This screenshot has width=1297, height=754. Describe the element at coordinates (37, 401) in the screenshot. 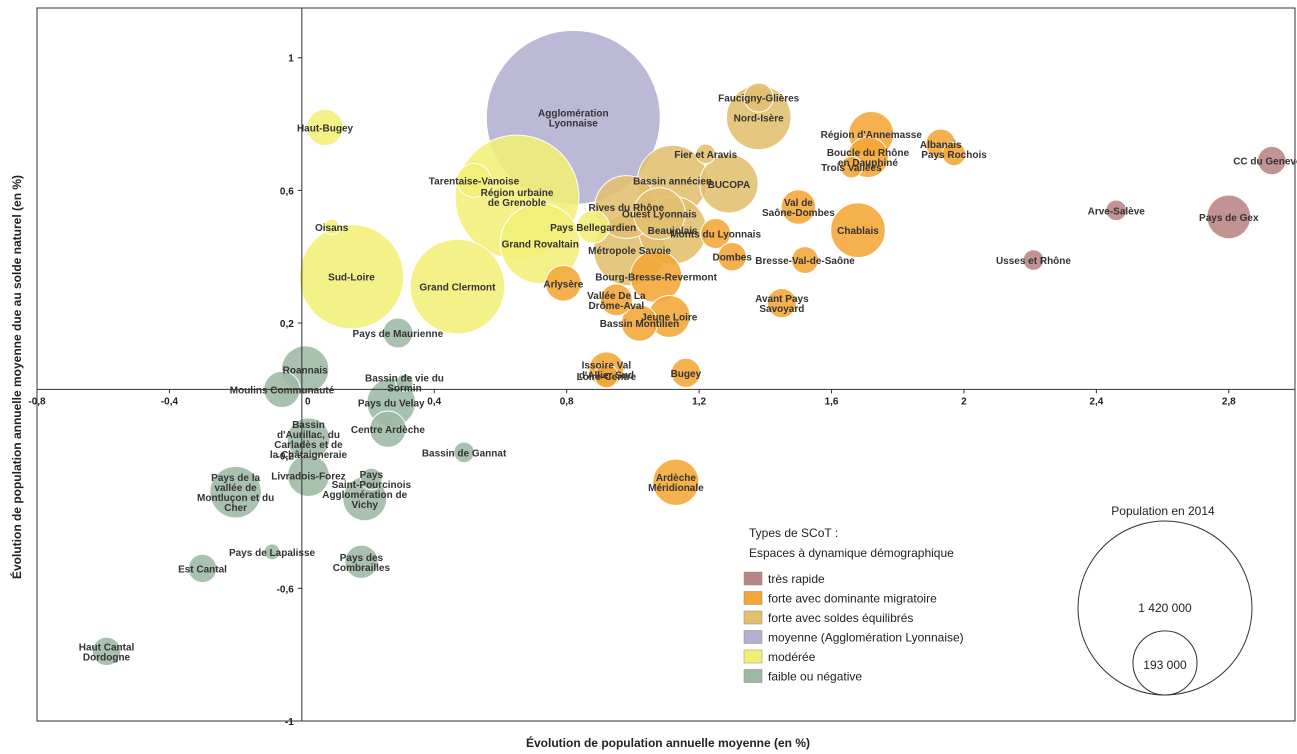

I see `x-tick-label: -0,8` at that location.